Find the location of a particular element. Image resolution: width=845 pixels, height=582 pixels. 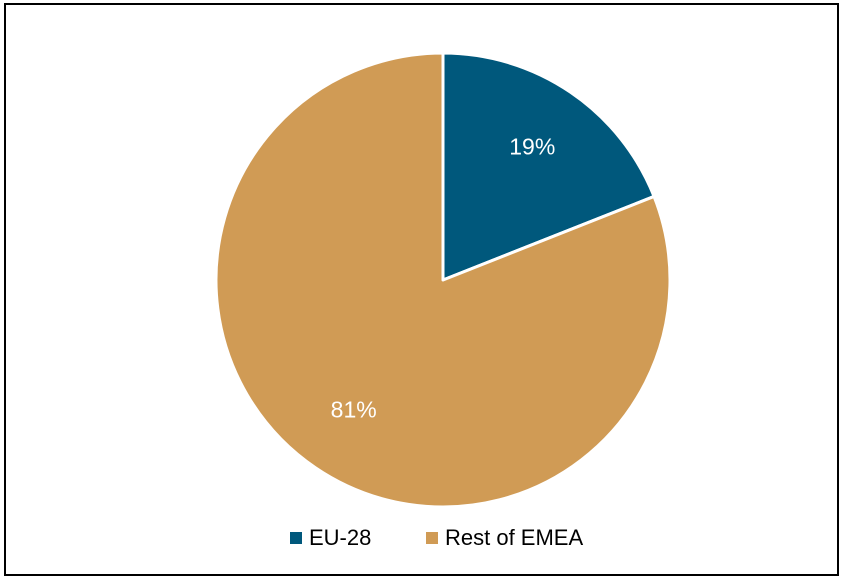

data-label-rest-of-emea: 81% is located at coordinates (354, 409).